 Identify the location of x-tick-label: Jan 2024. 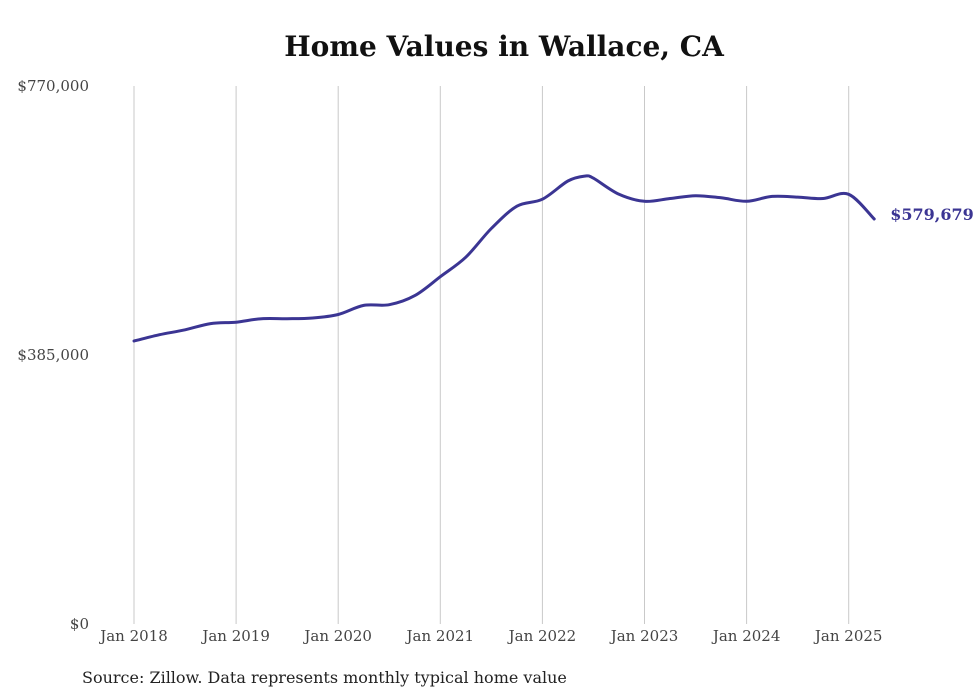
(746, 636).